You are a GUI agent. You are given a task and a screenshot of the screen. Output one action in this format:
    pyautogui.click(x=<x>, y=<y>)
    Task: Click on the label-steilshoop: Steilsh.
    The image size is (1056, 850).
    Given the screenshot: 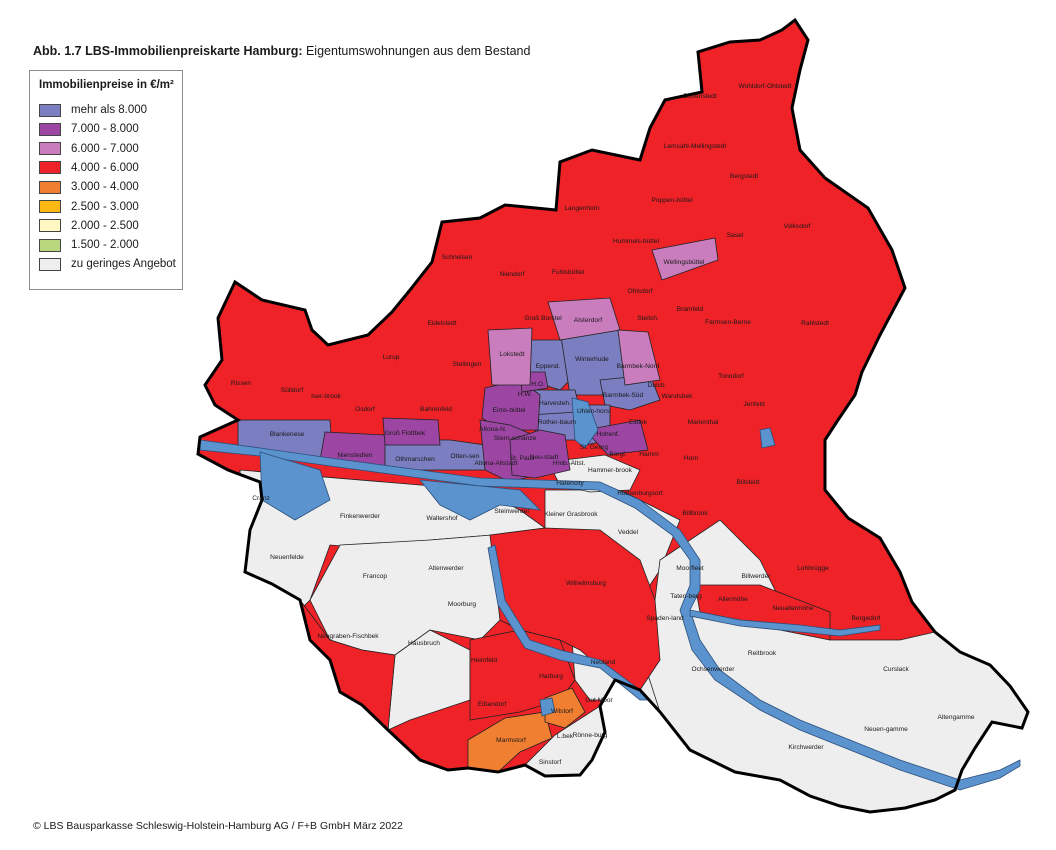 What is the action you would take?
    pyautogui.click(x=648, y=318)
    